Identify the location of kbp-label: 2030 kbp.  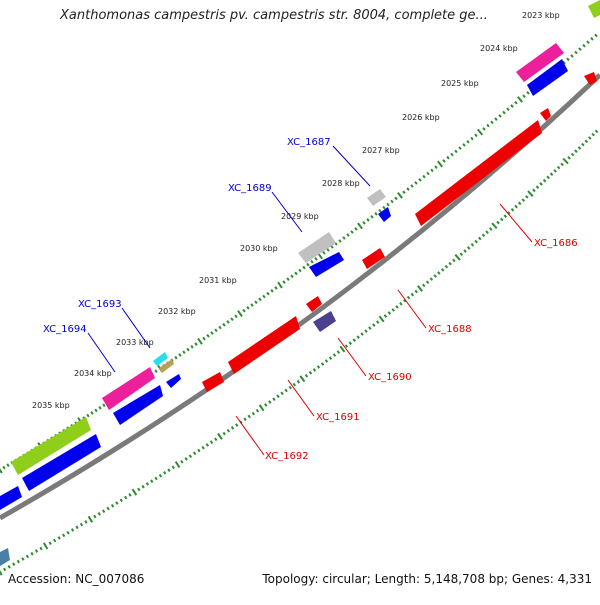
(259, 248).